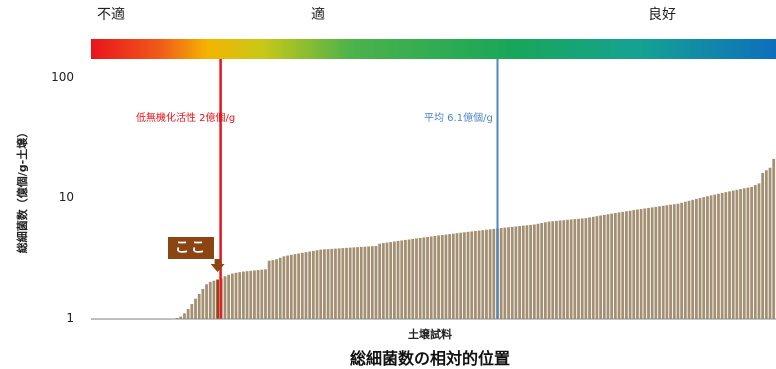 This screenshot has width=776, height=369. Describe the element at coordinates (662, 15) in the screenshot. I see `band-label-good: 良好` at that location.